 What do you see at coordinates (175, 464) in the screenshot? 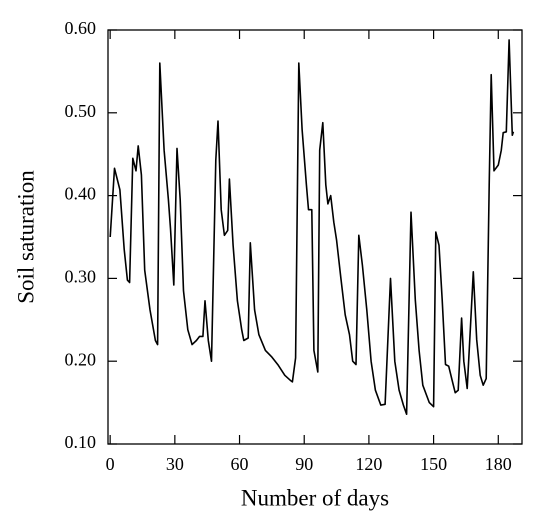
I see `x-tick-label: 30` at bounding box center [175, 464].